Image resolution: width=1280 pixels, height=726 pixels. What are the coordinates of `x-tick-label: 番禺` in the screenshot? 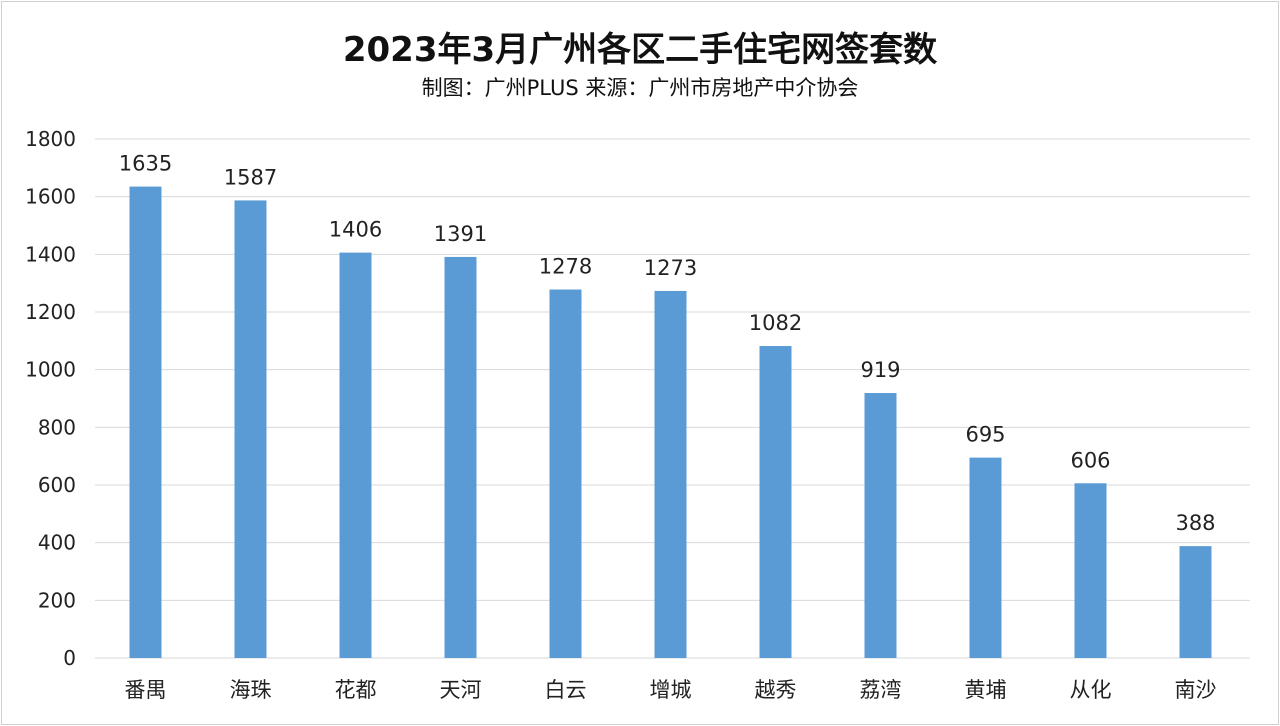 It's located at (146, 690).